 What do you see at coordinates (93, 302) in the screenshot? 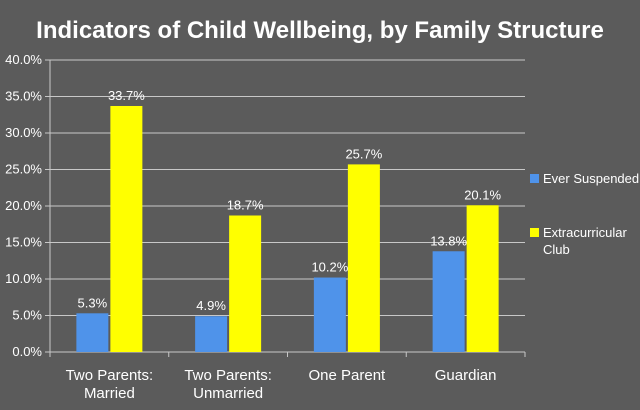
I see `data-label: 5.3%` at bounding box center [93, 302].